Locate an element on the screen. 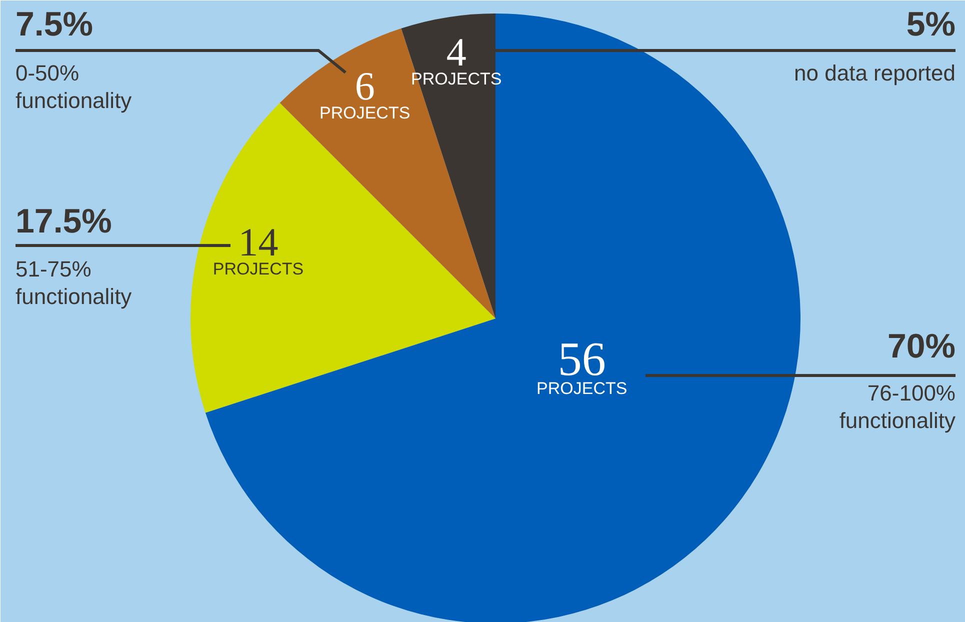 The height and width of the screenshot is (622, 965). data-label: 14 PROJECTS is located at coordinates (258, 249).